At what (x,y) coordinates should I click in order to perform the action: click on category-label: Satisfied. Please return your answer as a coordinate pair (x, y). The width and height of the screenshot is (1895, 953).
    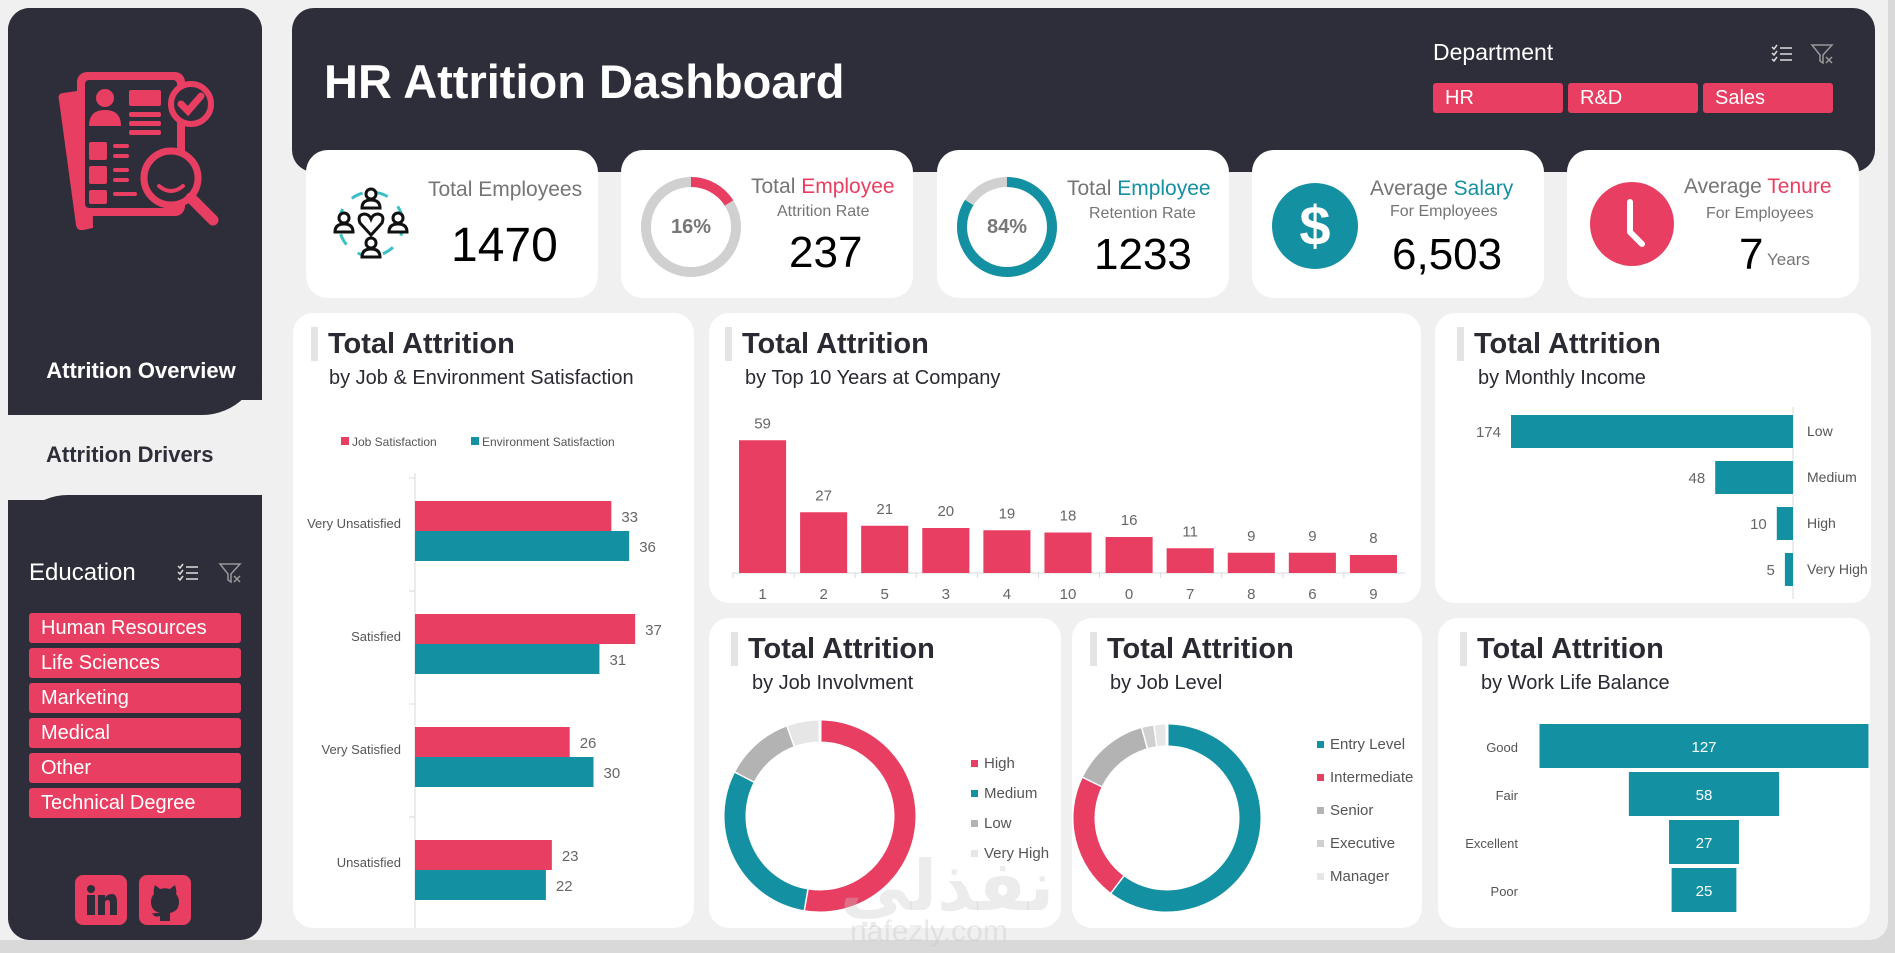
    Looking at the image, I should click on (376, 636).